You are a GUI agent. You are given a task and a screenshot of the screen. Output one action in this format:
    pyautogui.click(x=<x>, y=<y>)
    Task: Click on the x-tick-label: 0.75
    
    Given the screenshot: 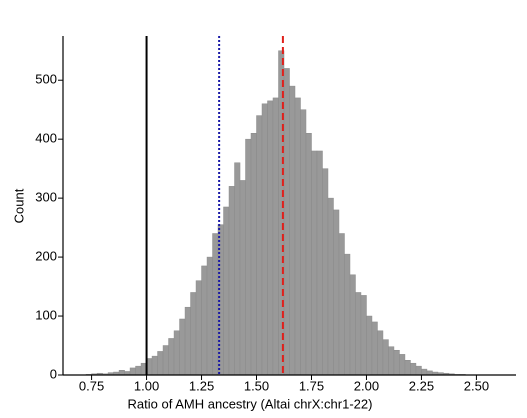 What is the action you would take?
    pyautogui.click(x=91, y=385)
    